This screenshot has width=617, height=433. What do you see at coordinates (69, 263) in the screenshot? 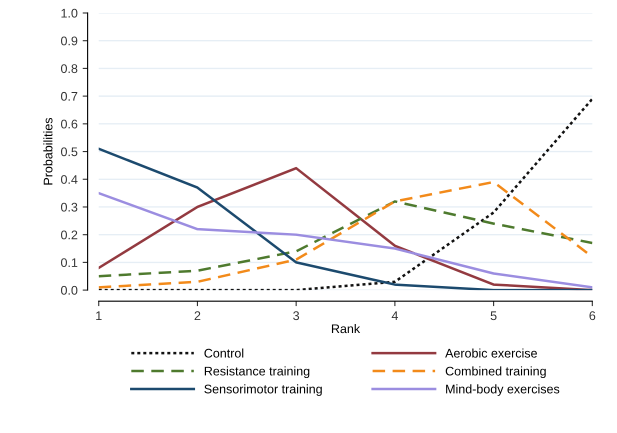
I see `y-tick-label: 0.1` at bounding box center [69, 263].